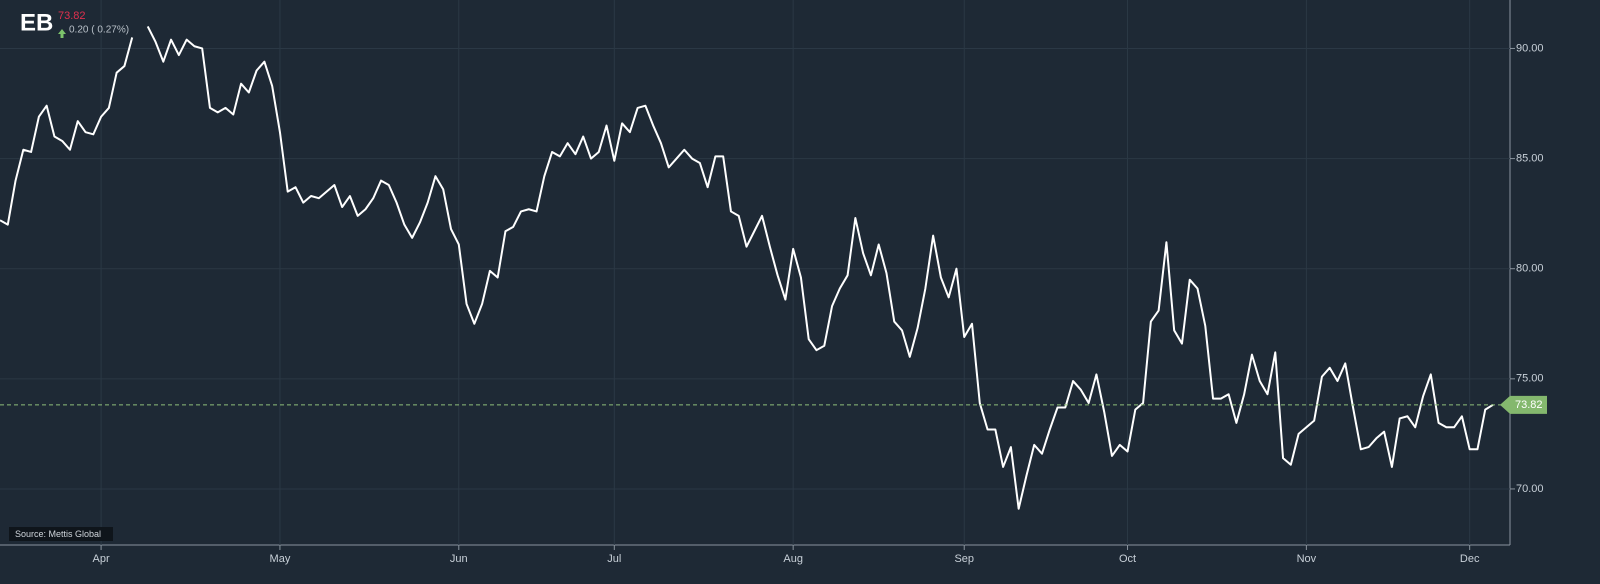 This screenshot has width=1600, height=584. I want to click on x-tick-label: Jul, so click(614, 559).